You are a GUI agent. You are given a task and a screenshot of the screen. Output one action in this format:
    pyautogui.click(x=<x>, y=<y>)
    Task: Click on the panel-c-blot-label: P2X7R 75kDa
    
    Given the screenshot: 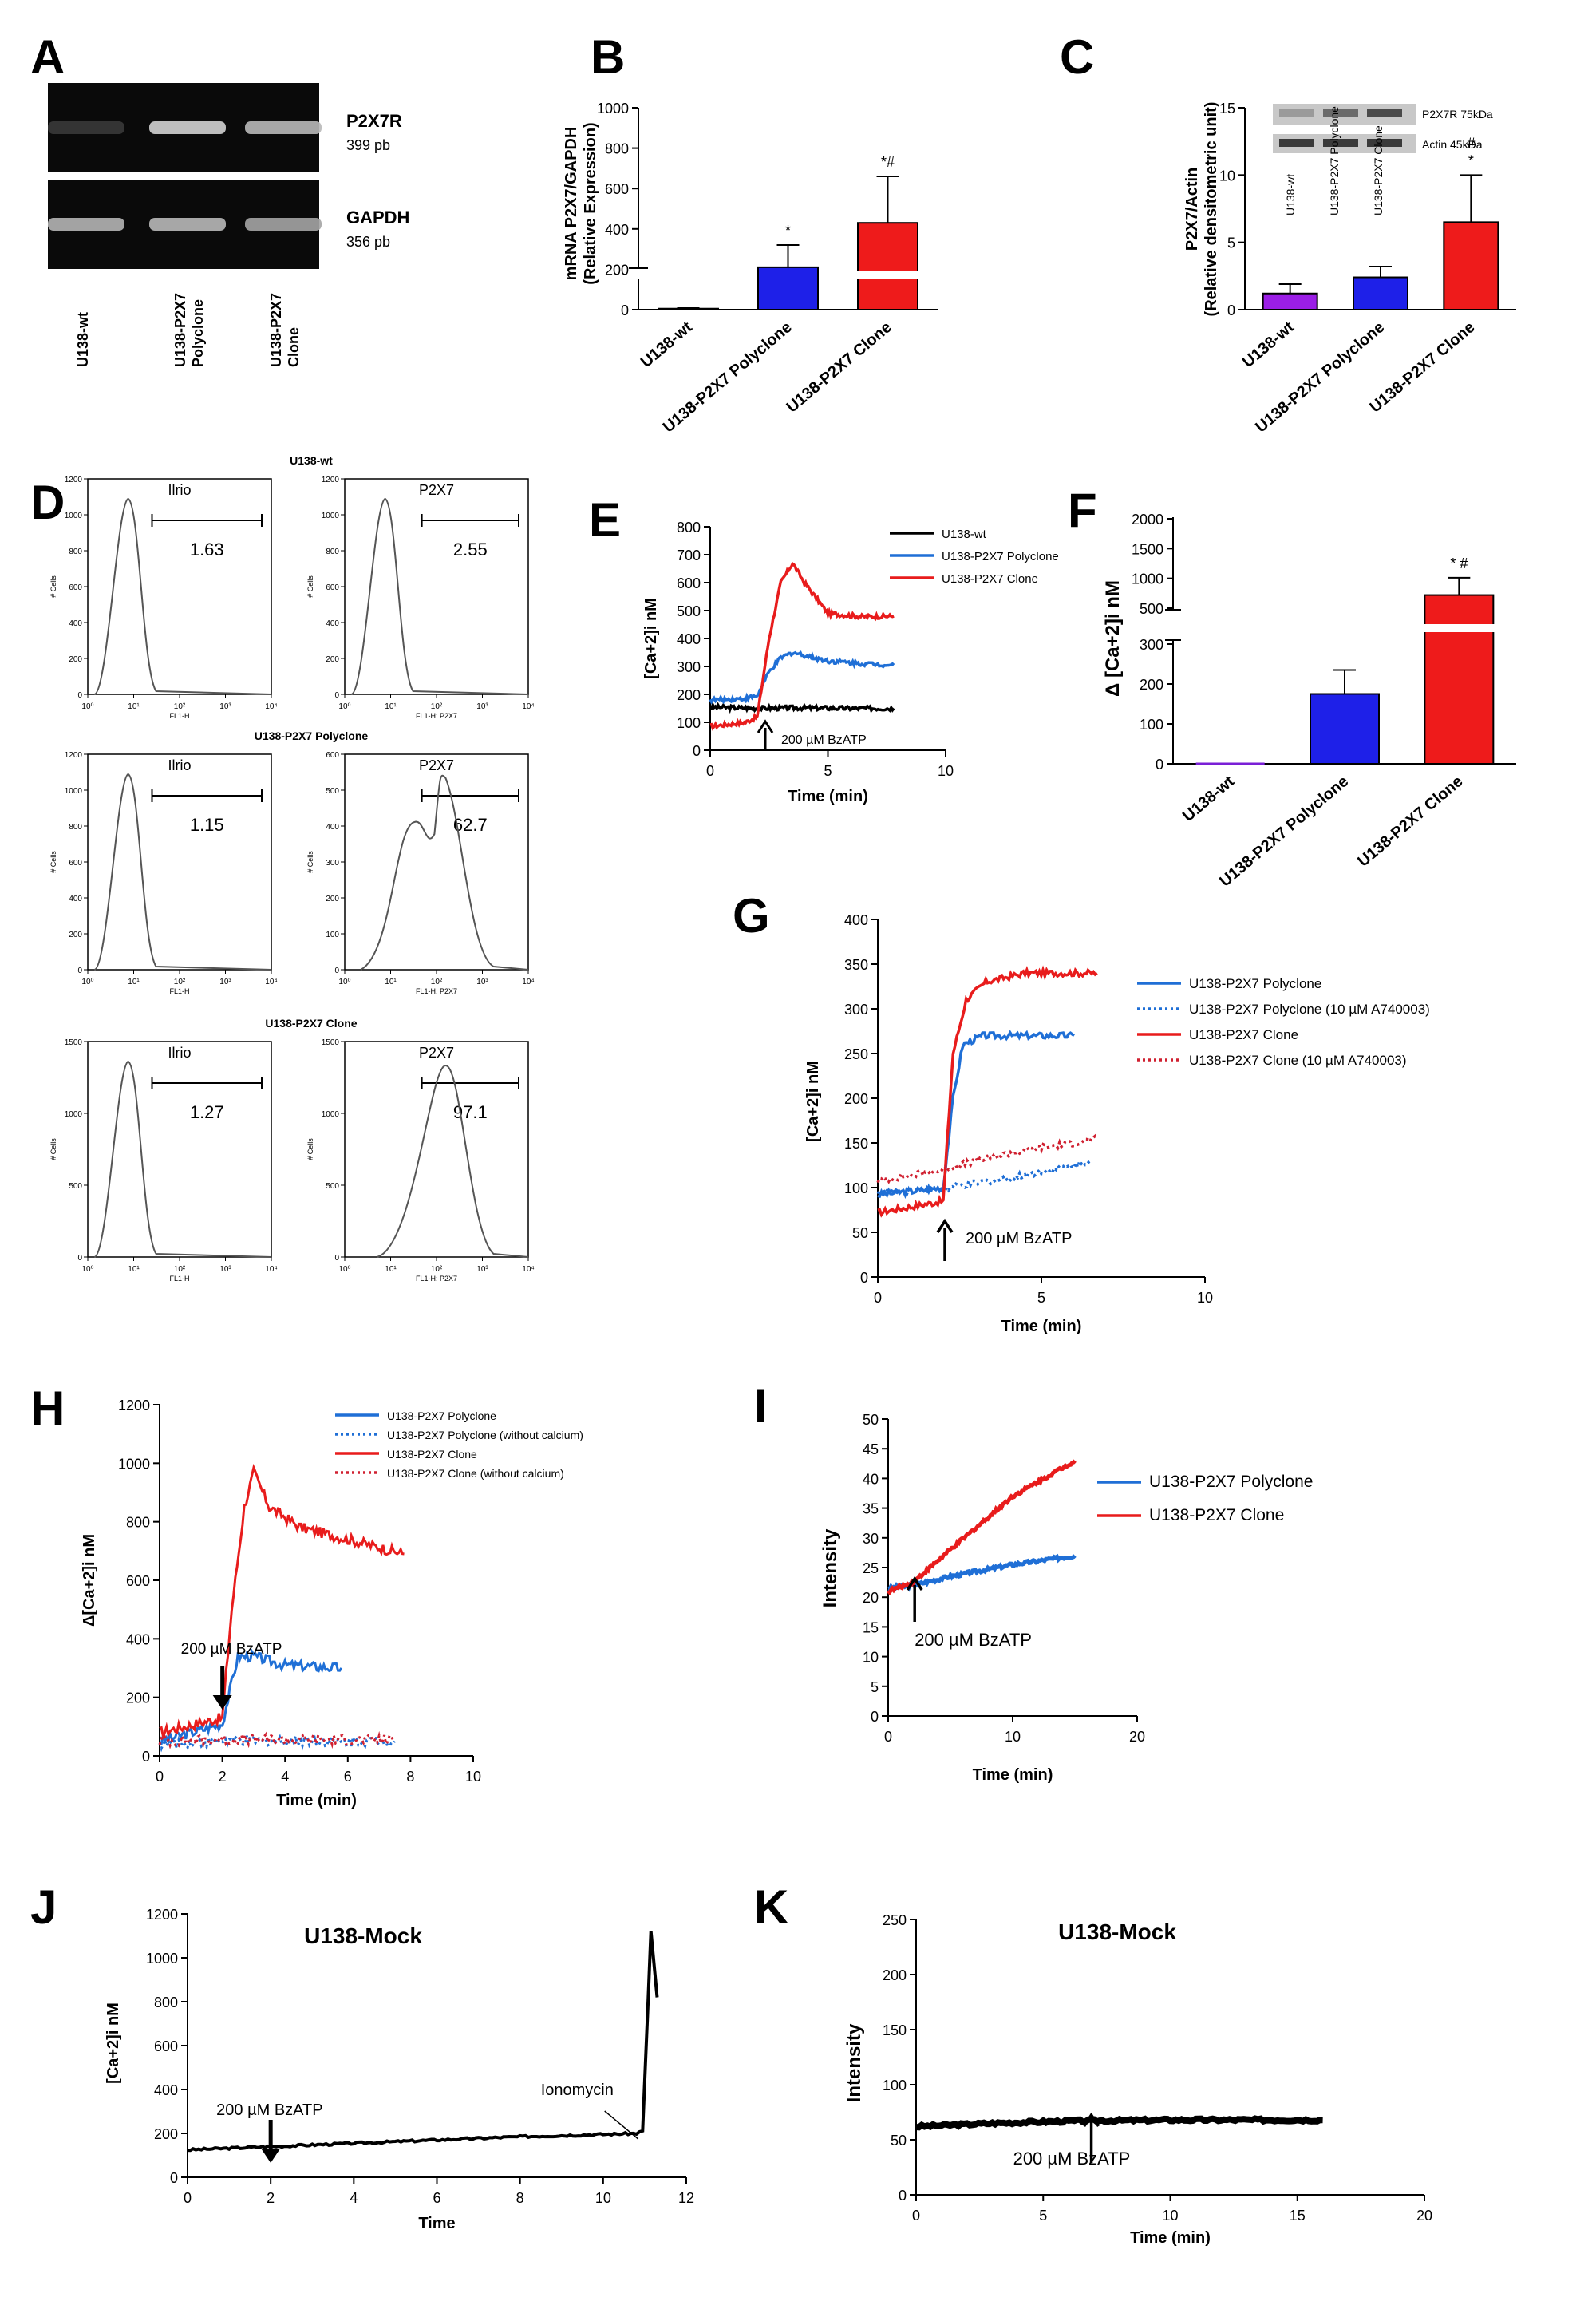 What is the action you would take?
    pyautogui.click(x=1457, y=114)
    